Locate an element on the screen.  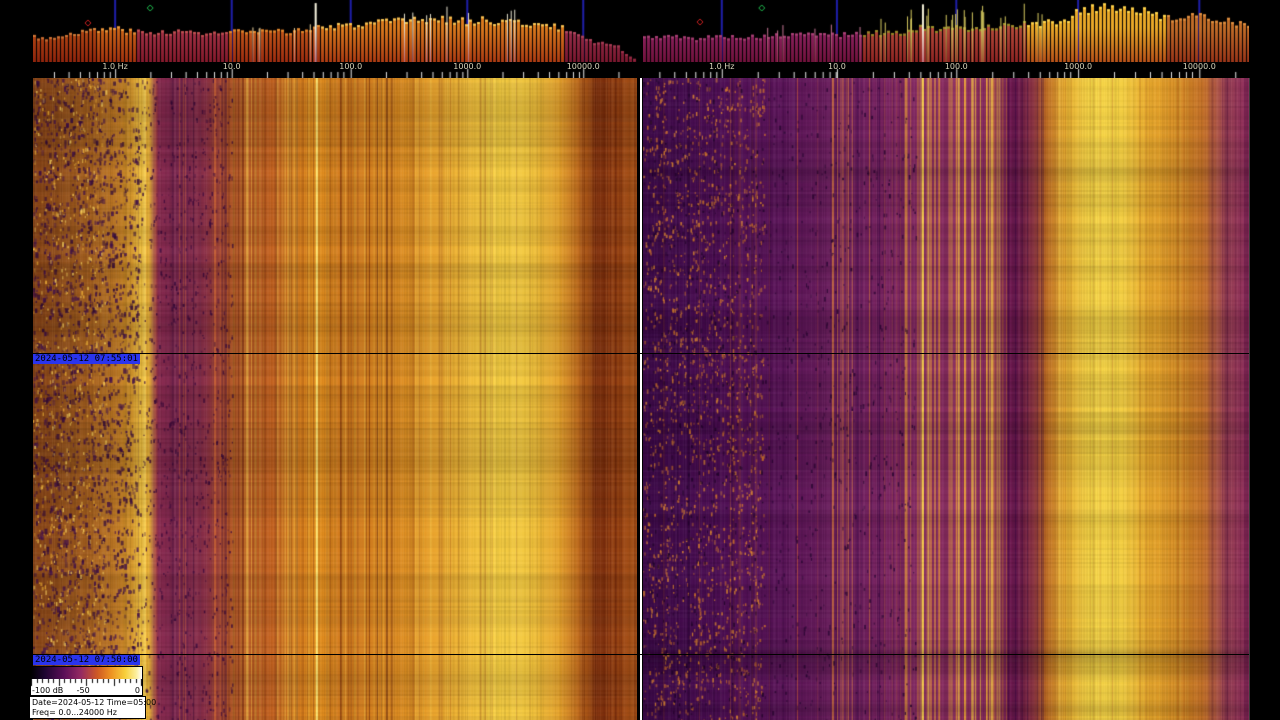
frequency-scale-right: 1.0 Hz 10.0 100.0 1000.0 10000.0 is located at coordinates (946, 70).